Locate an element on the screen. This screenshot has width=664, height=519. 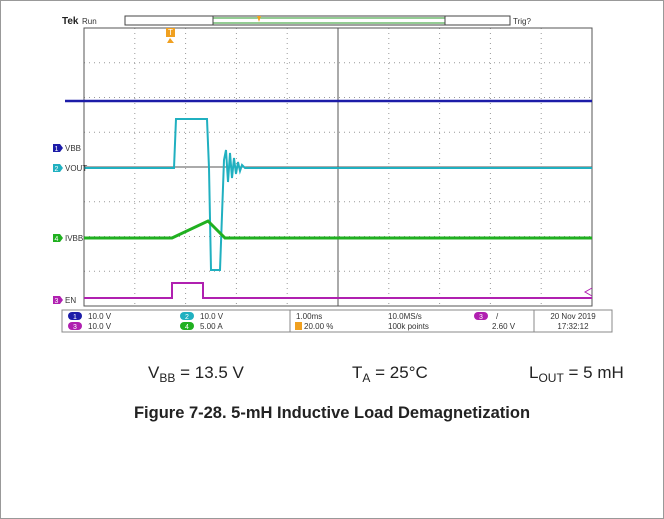
condition: LOUT = 5 mH is located at coordinates (576, 374).